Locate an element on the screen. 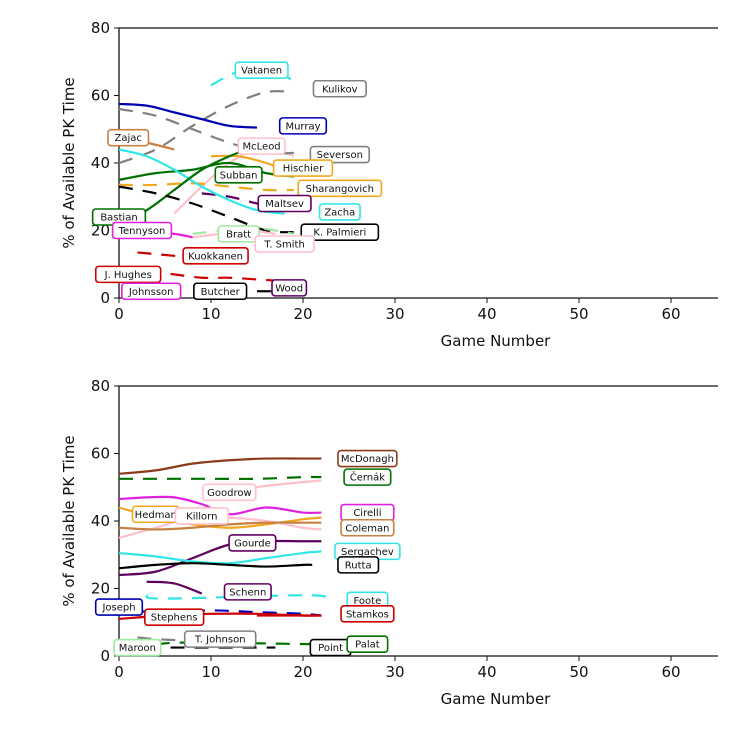 The height and width of the screenshot is (730, 730). series-line-ern-k is located at coordinates (220, 478).